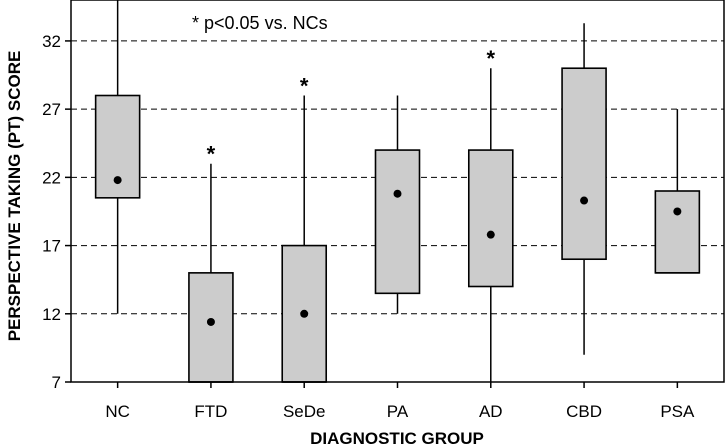  Describe the element at coordinates (490, 218) in the screenshot. I see `box-ad` at that location.